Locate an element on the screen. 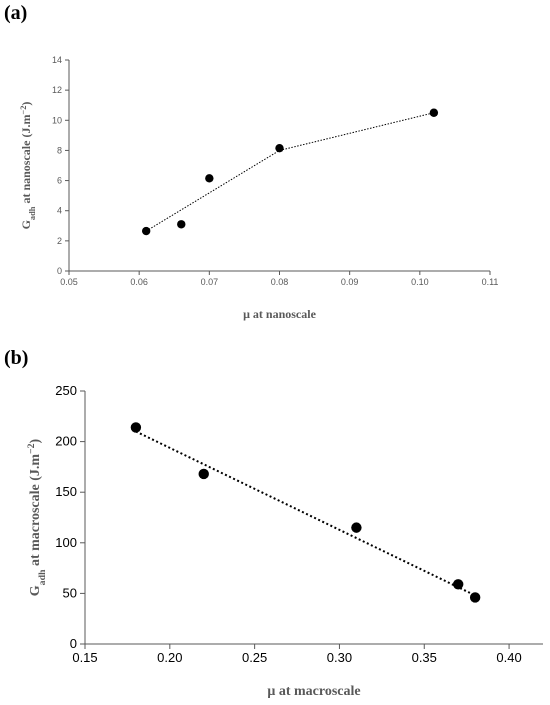 This screenshot has height=705, width=550. y-tick-label-b: 150 is located at coordinates (66, 491).